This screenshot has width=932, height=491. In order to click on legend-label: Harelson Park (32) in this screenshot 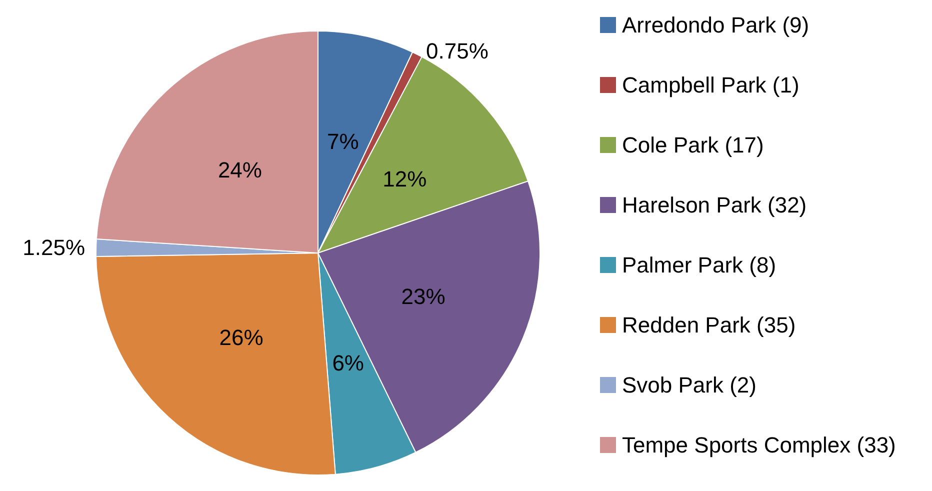, I will do `click(714, 205)`.